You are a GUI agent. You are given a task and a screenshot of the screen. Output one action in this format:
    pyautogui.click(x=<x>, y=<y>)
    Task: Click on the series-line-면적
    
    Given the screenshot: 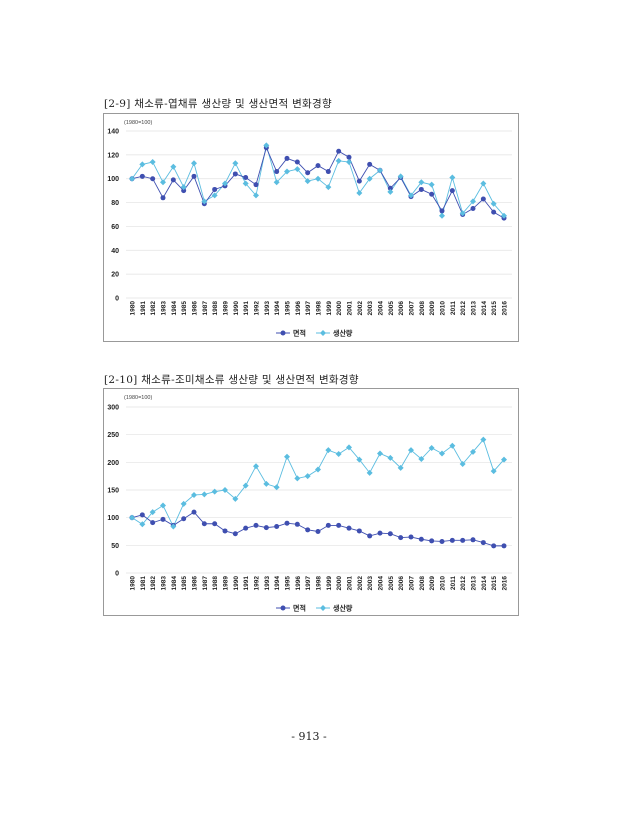 What is the action you would take?
    pyautogui.click(x=318, y=182)
    